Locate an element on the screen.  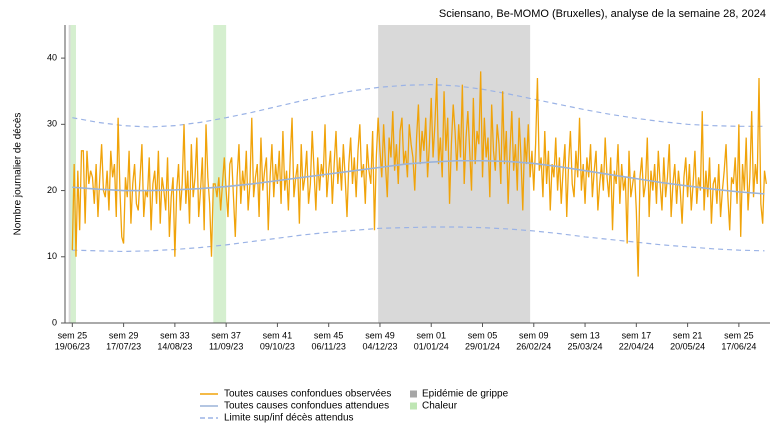
x-tick-date: 14/08/23 is located at coordinates (174, 346).